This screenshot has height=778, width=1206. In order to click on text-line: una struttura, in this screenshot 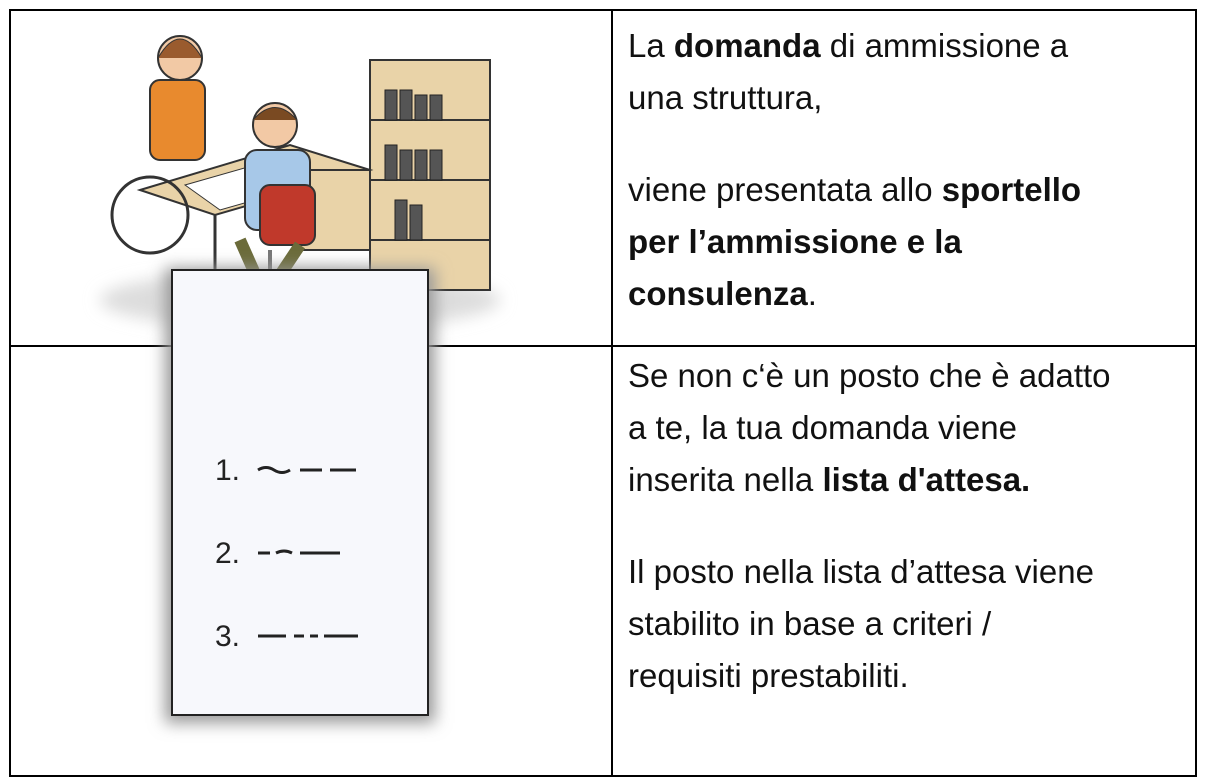, I will do `click(913, 98)`.